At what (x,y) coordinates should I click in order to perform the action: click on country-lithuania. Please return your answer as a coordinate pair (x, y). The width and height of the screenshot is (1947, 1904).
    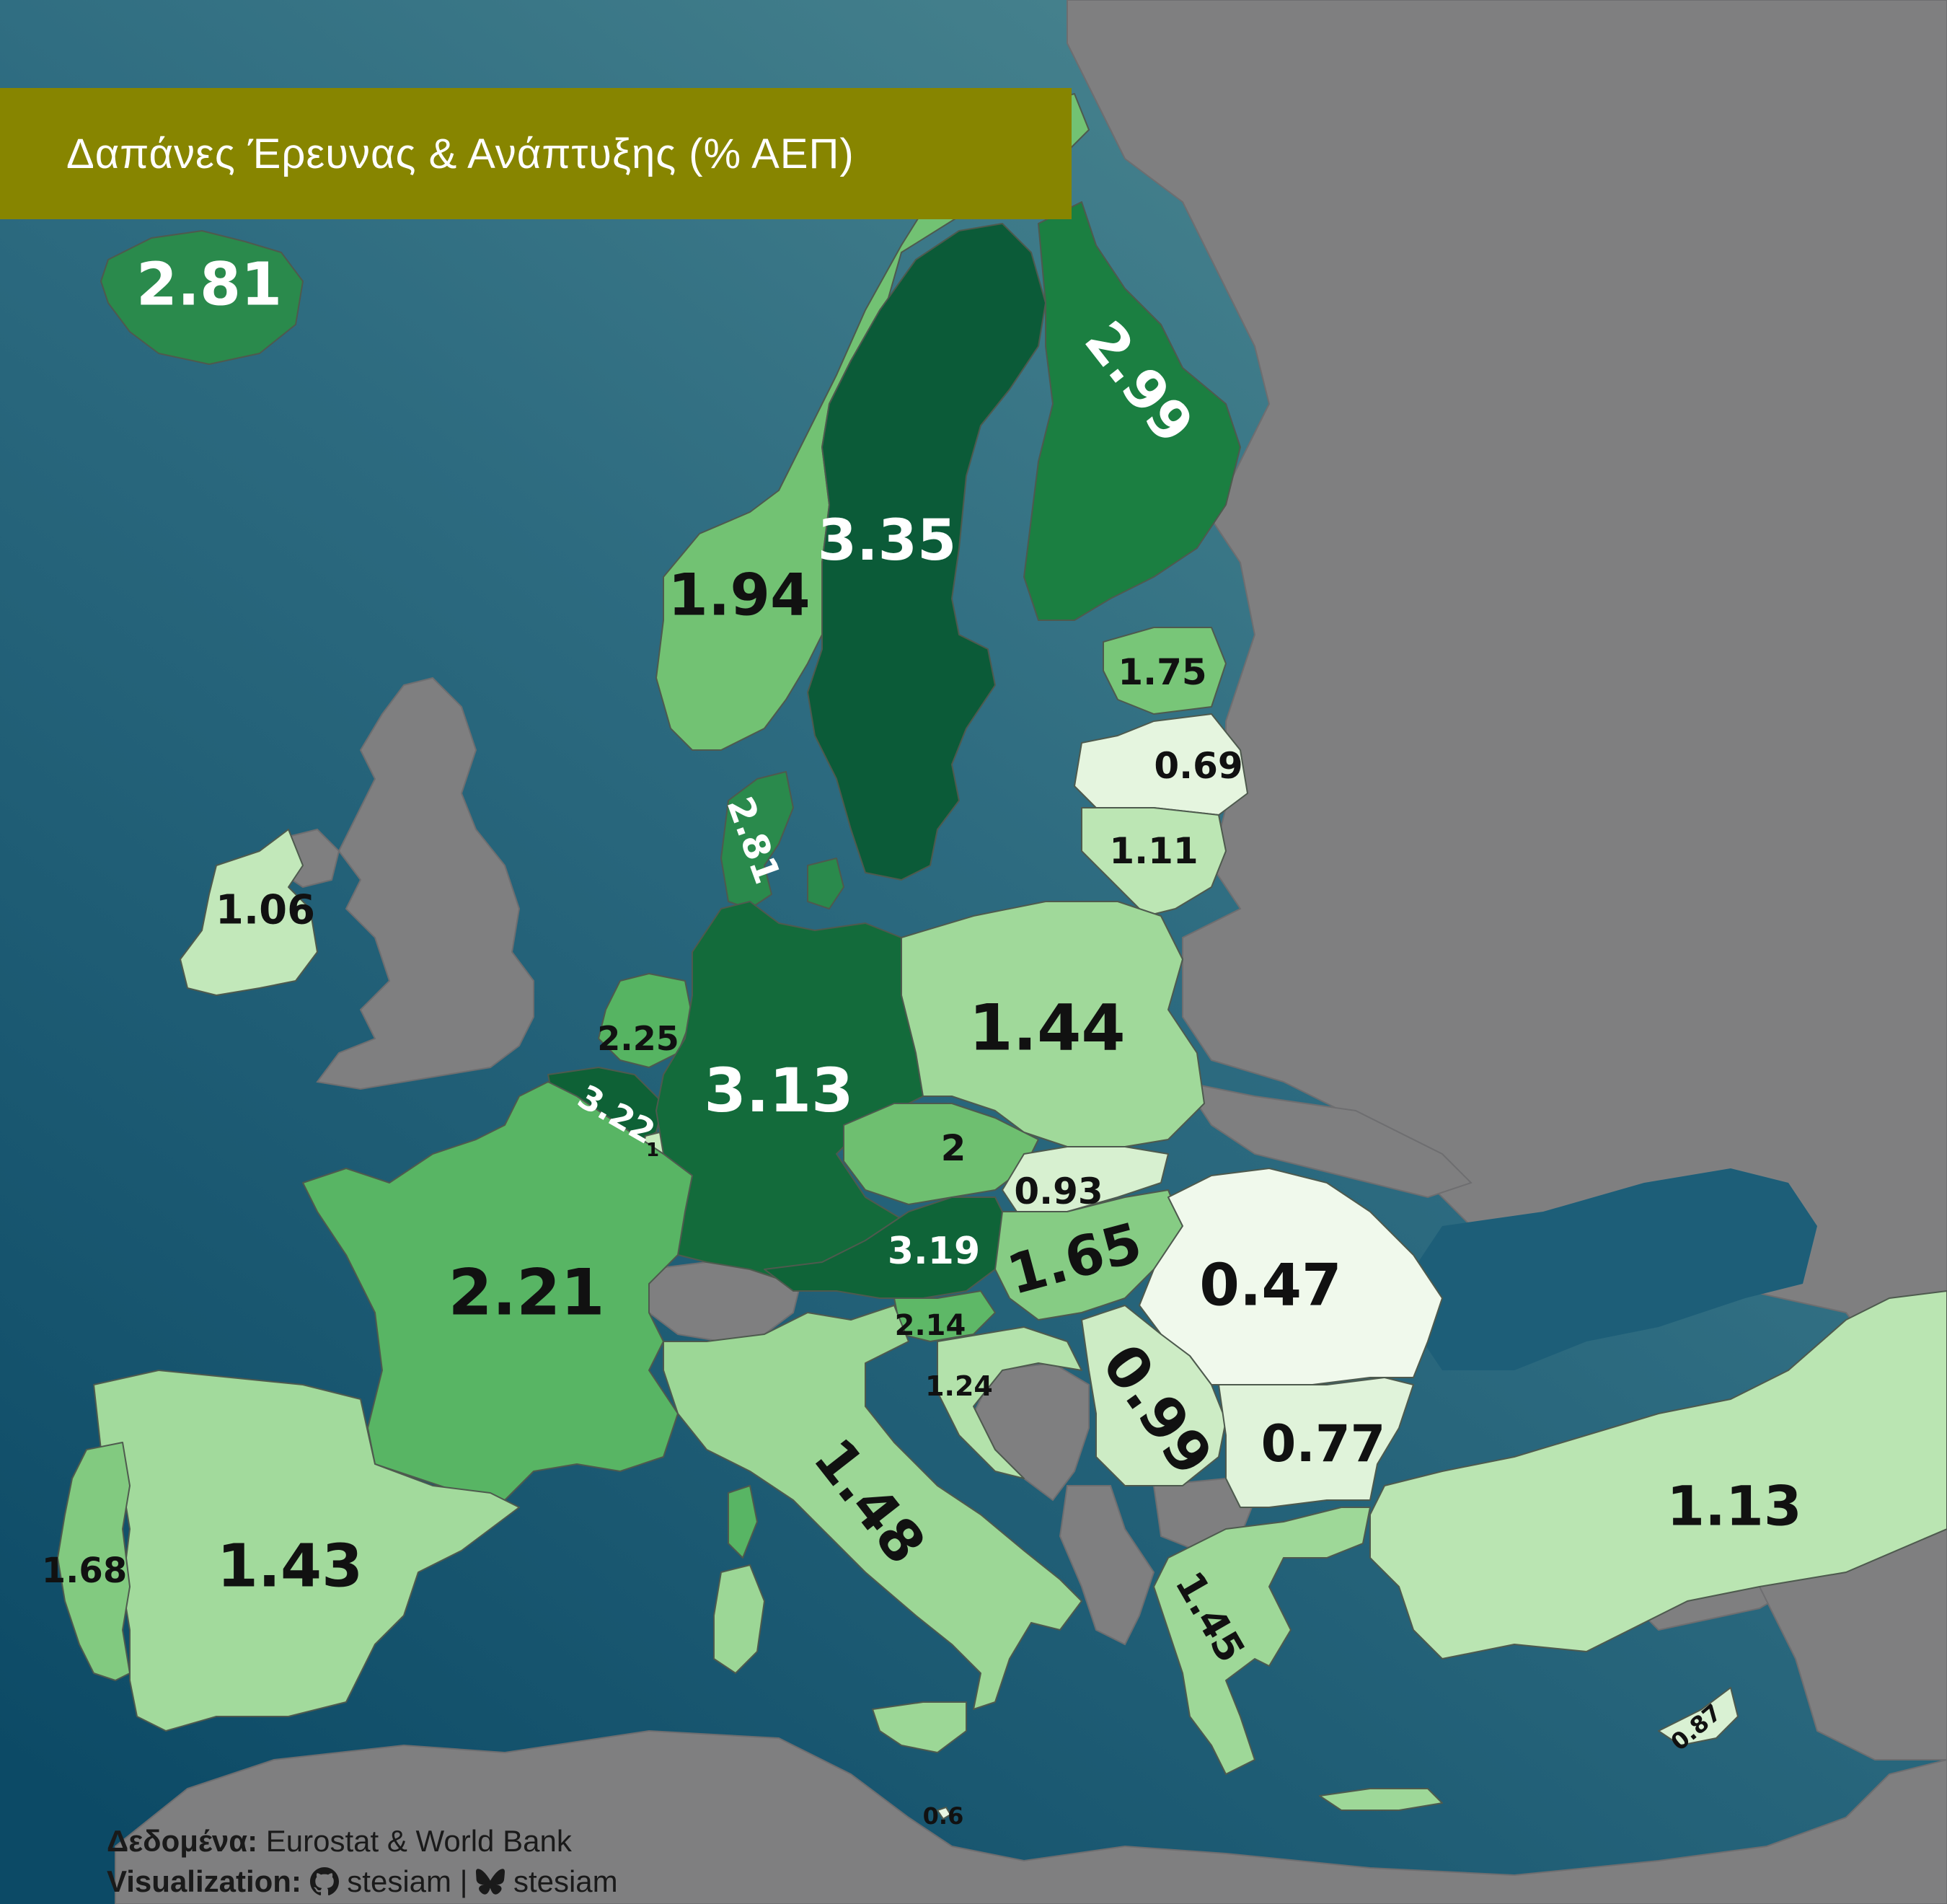
    Looking at the image, I should click on (1154, 862).